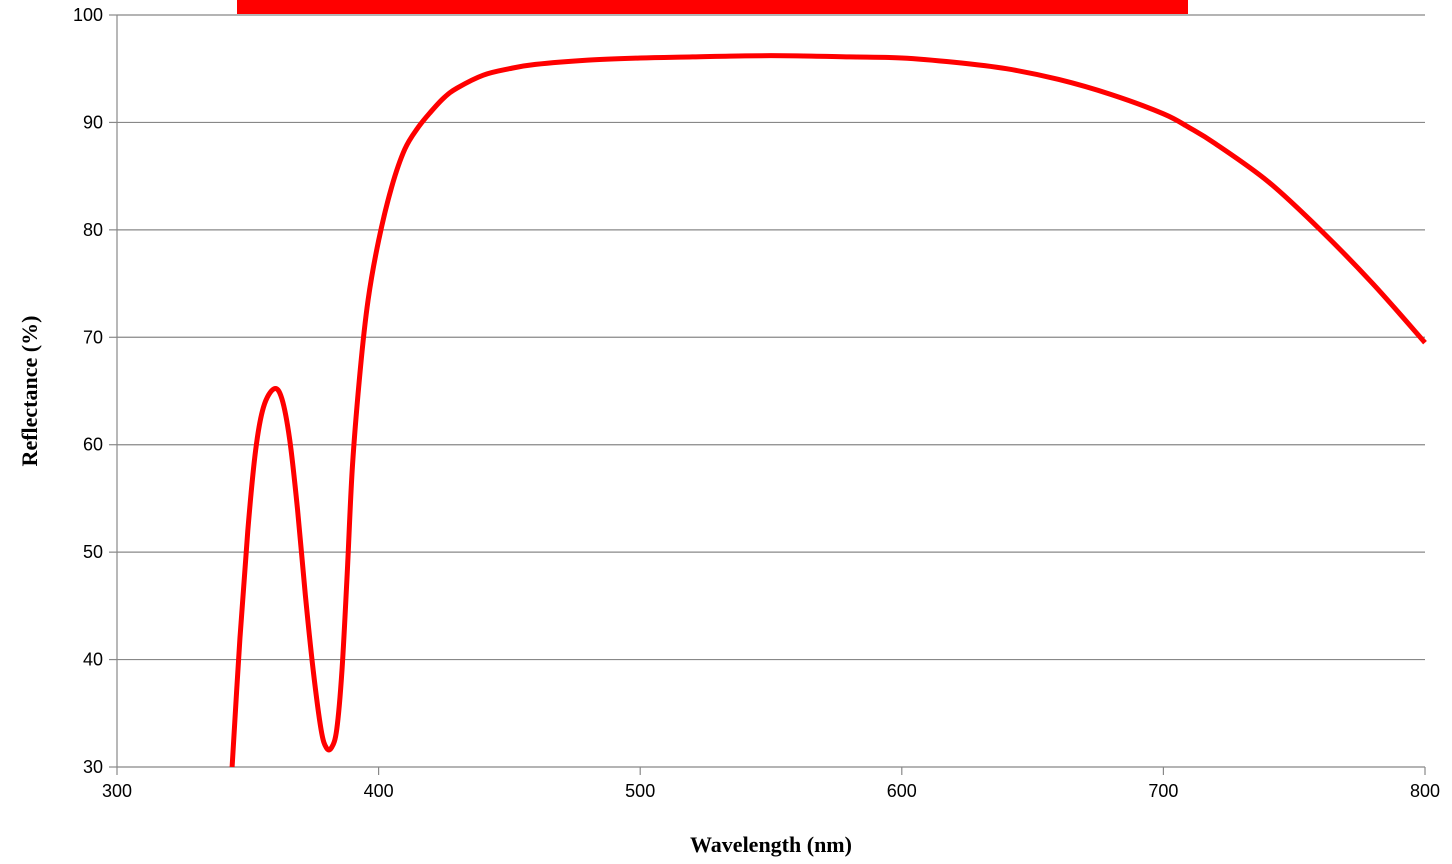 This screenshot has width=1452, height=864. What do you see at coordinates (93, 230) in the screenshot?
I see `y-tick-label: 80` at bounding box center [93, 230].